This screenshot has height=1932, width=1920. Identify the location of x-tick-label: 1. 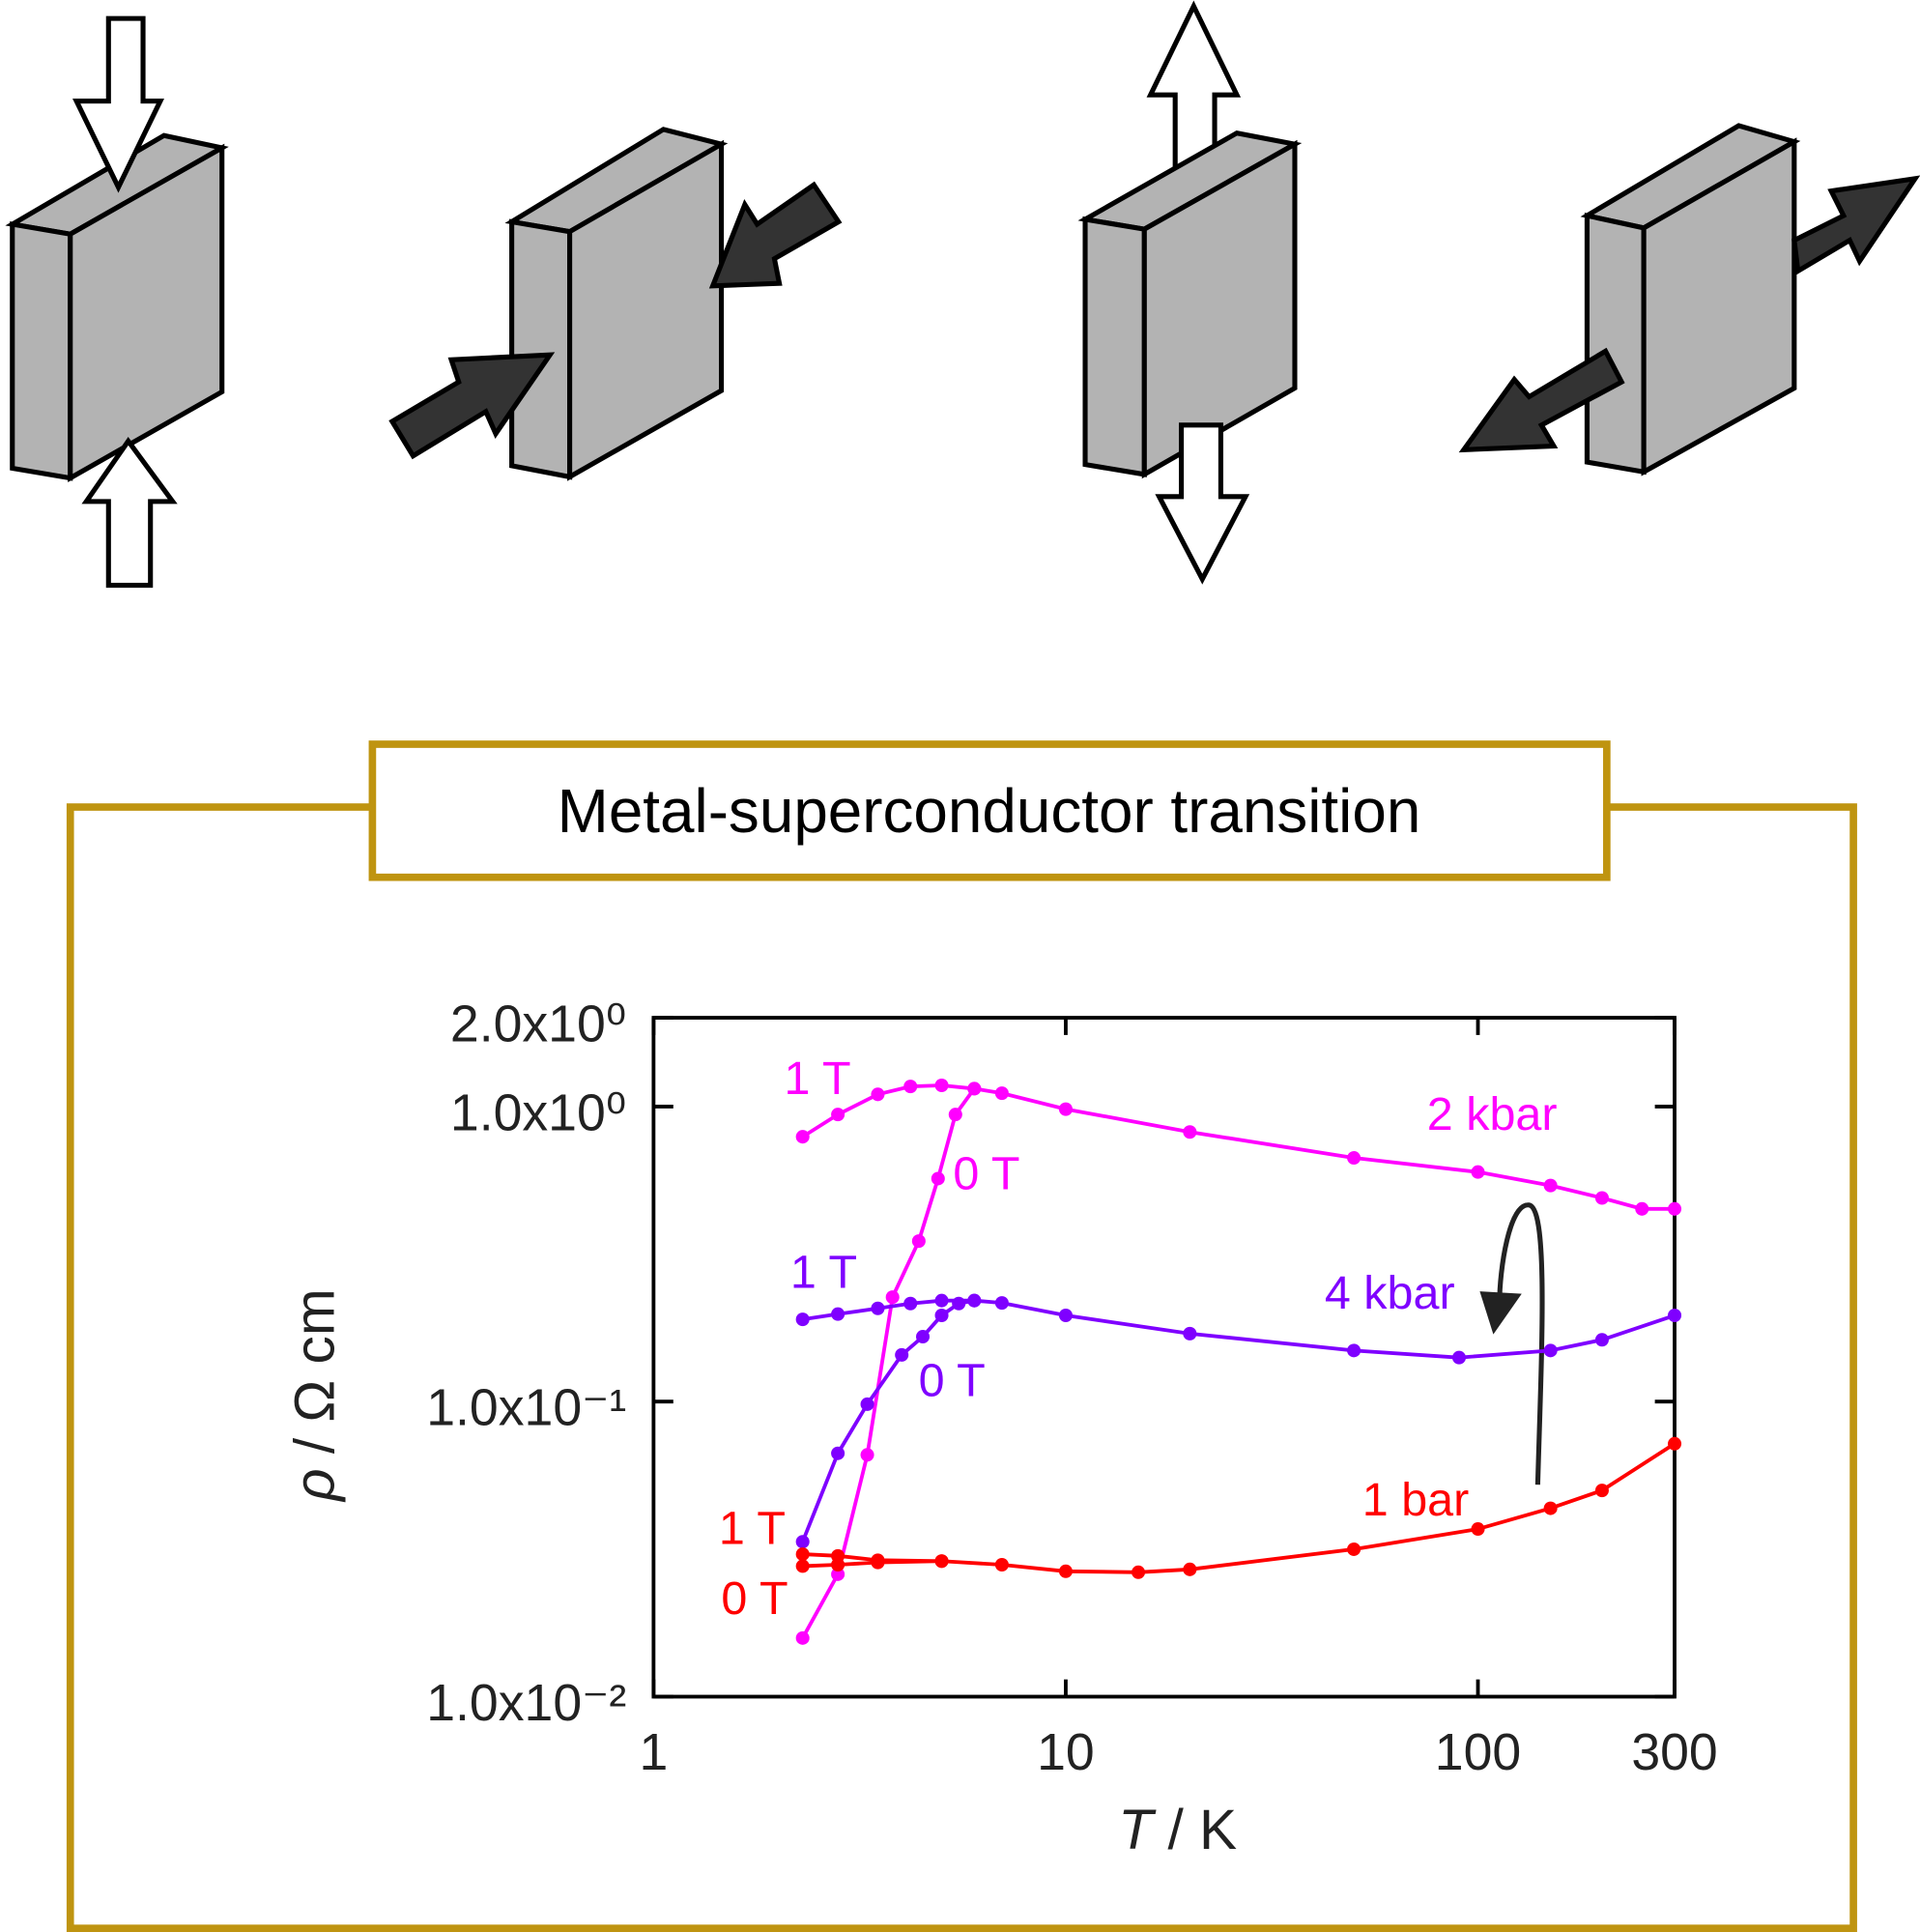
(654, 1752).